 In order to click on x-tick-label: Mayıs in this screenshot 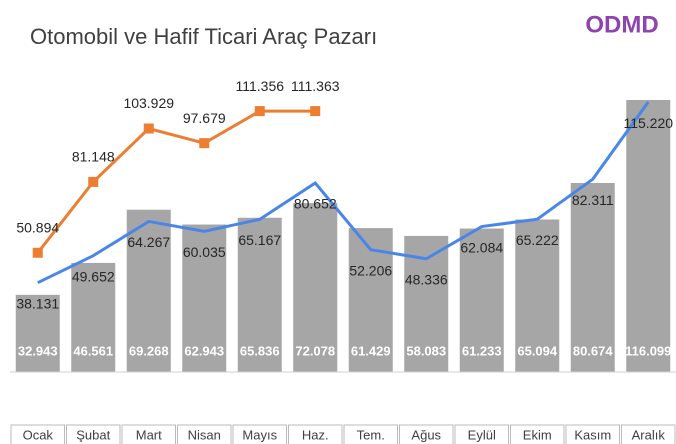, I will do `click(259, 434)`.